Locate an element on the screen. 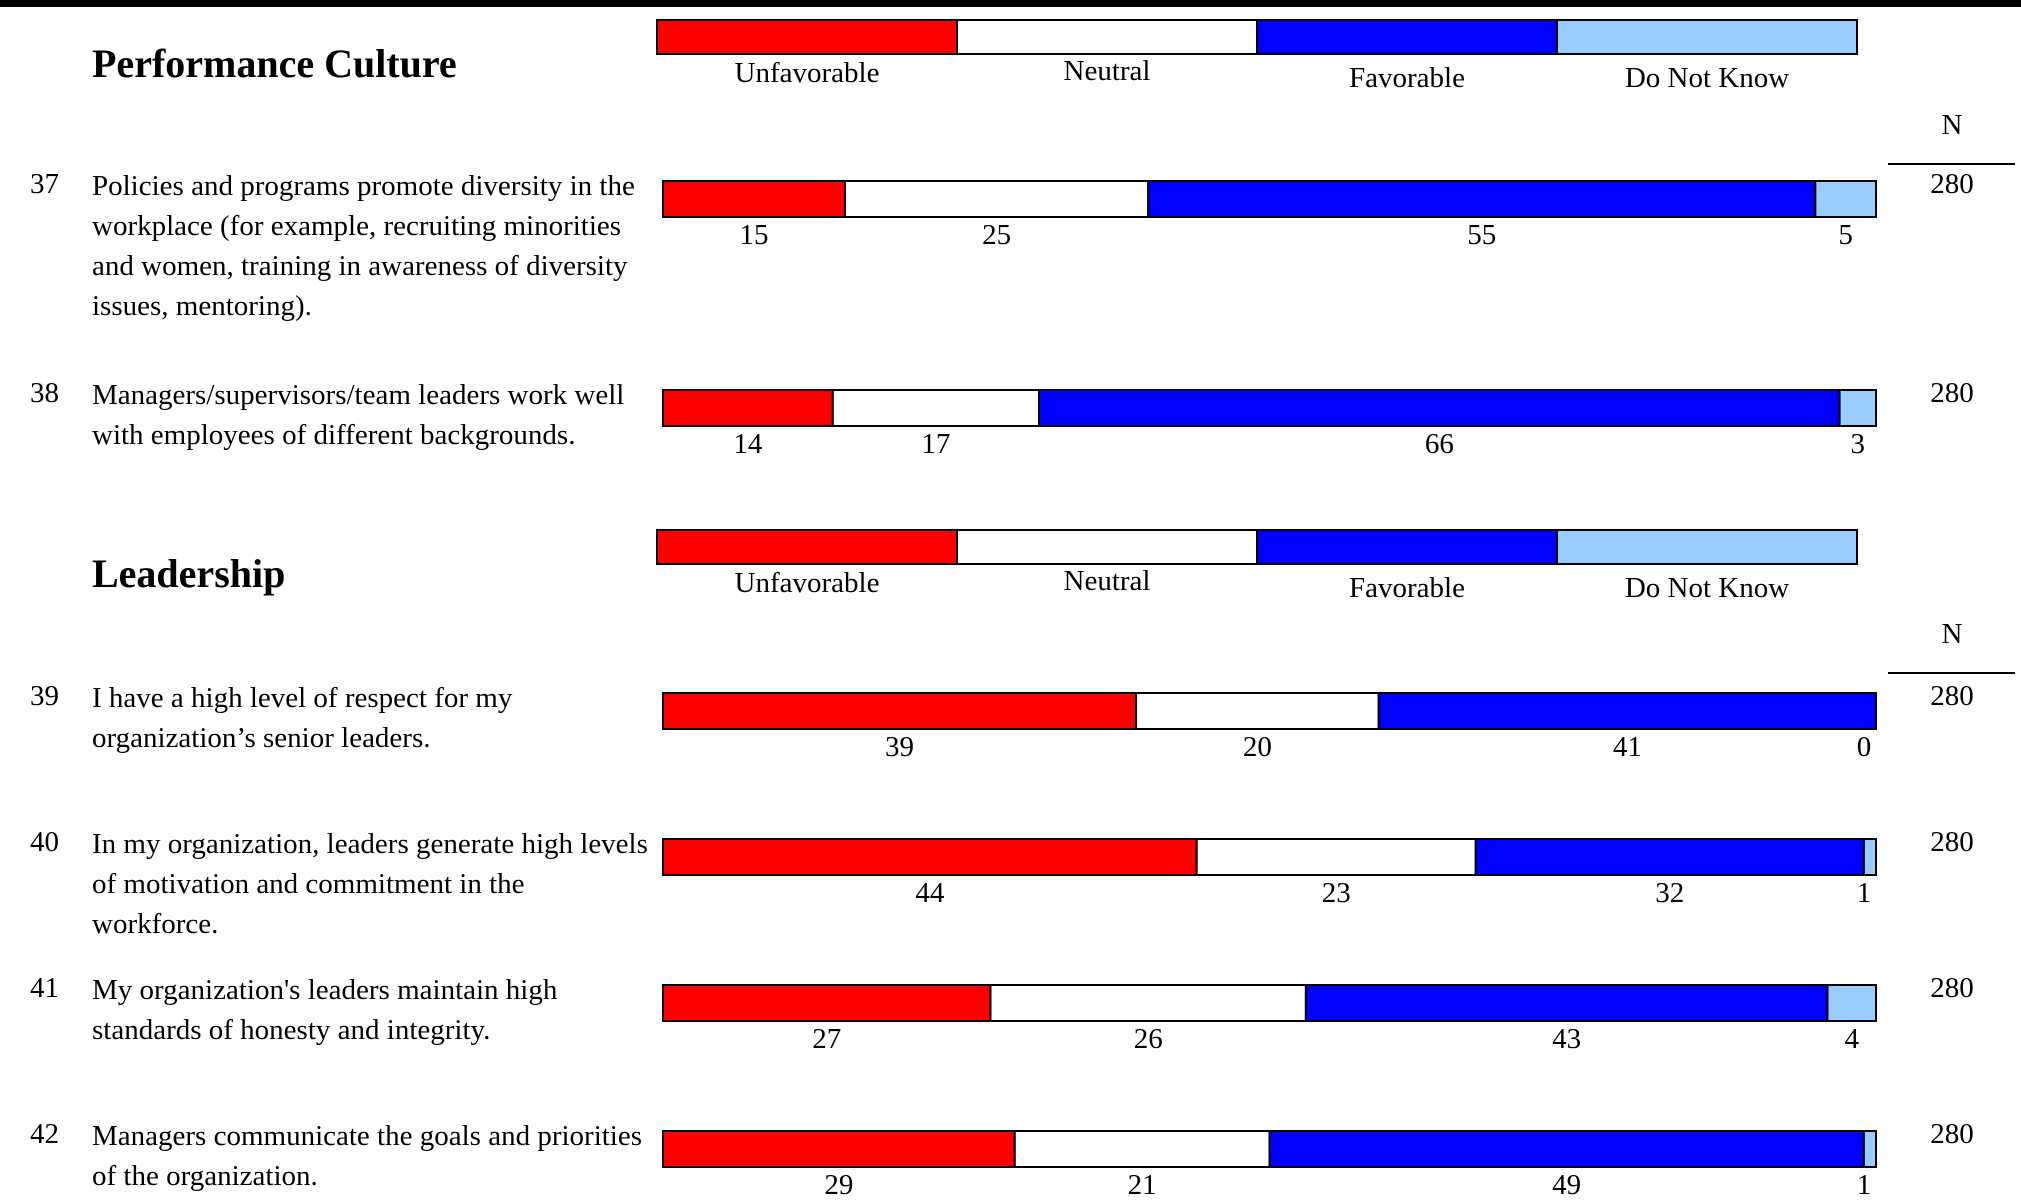 Image resolution: width=2021 pixels, height=1202 pixels. question-number: 38 is located at coordinates (44, 393).